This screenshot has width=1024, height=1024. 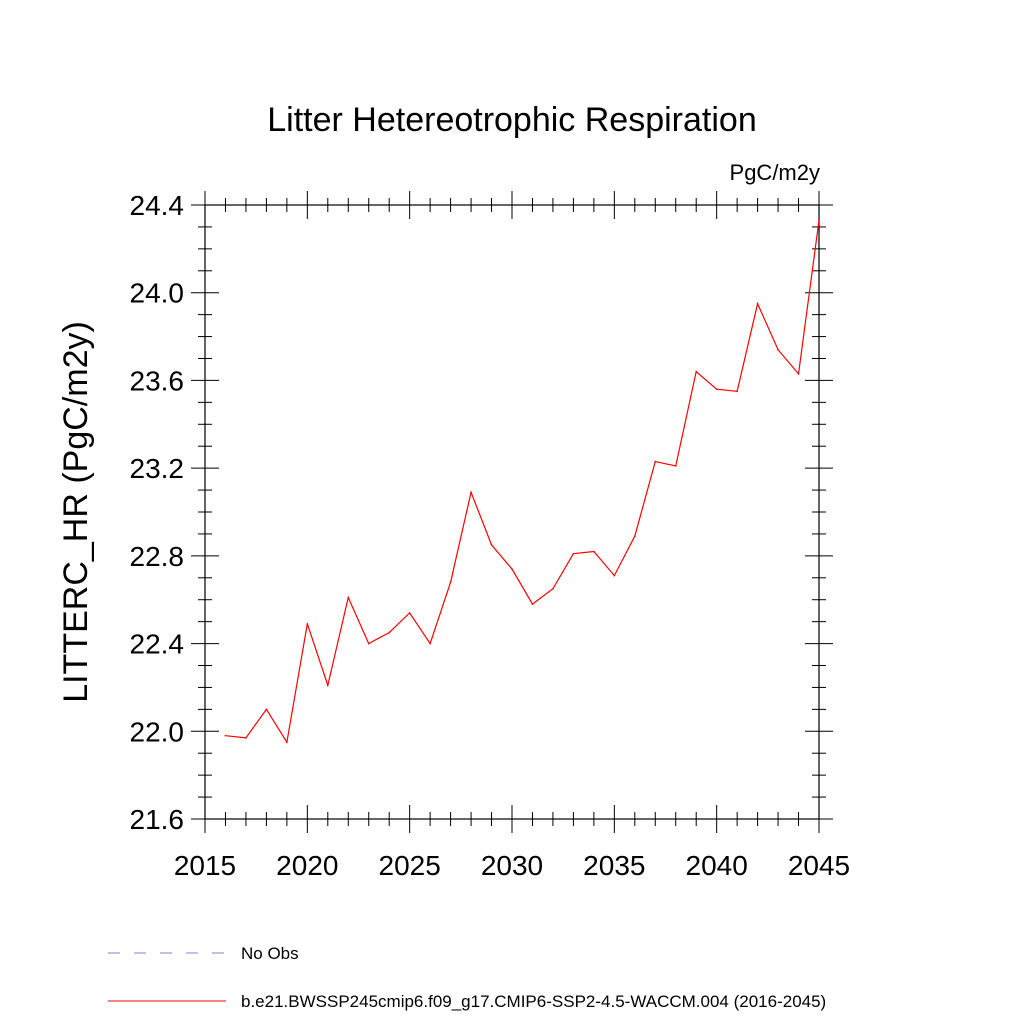 I want to click on y-axis-label: LITTERC_HR (PgC/m2y), so click(x=76, y=512).